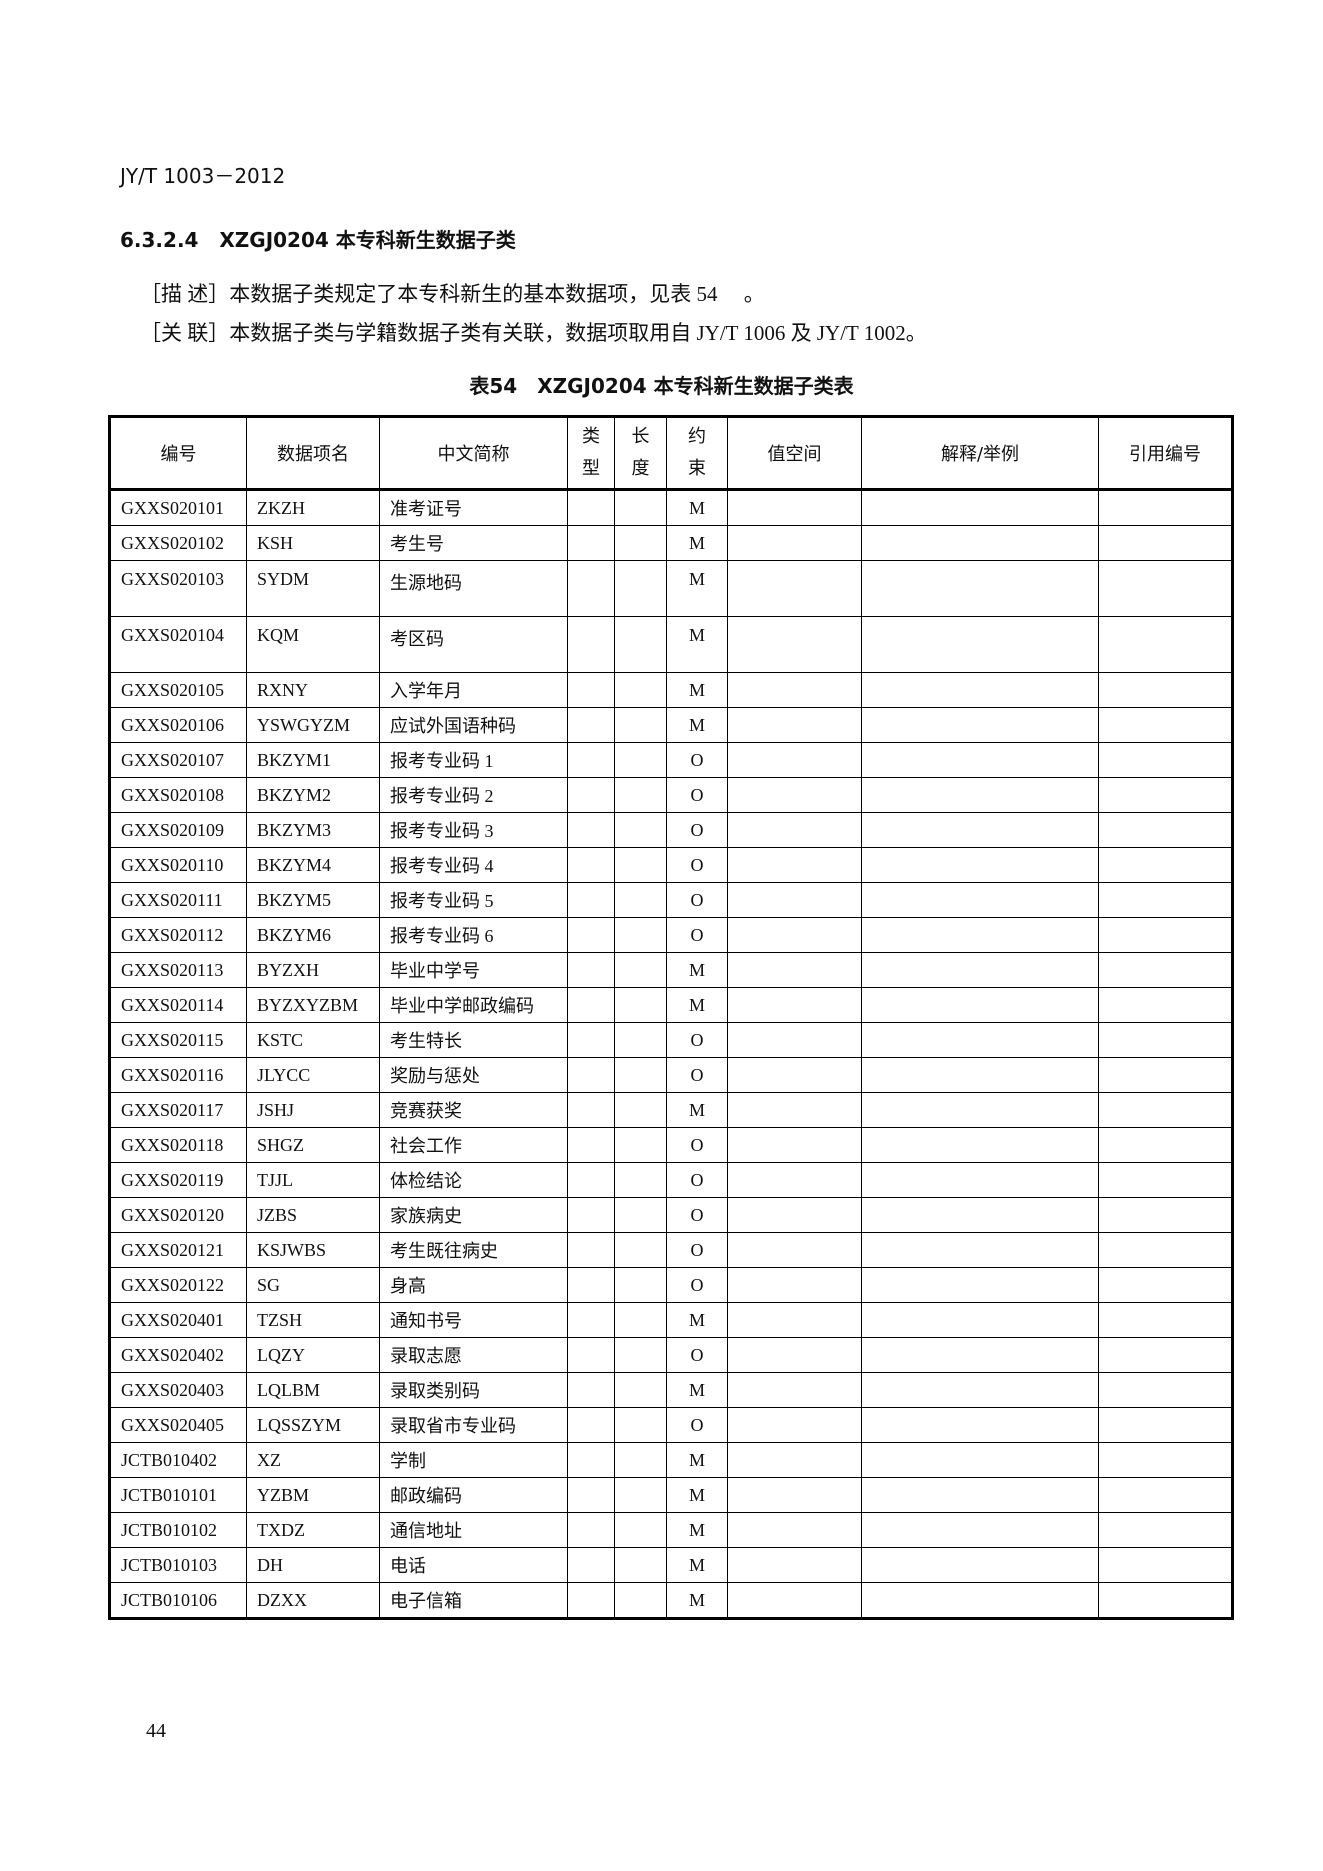 The height and width of the screenshot is (1871, 1323). Describe the element at coordinates (473, 935) in the screenshot. I see `cell-chinese-name: 报考专业码 6` at that location.